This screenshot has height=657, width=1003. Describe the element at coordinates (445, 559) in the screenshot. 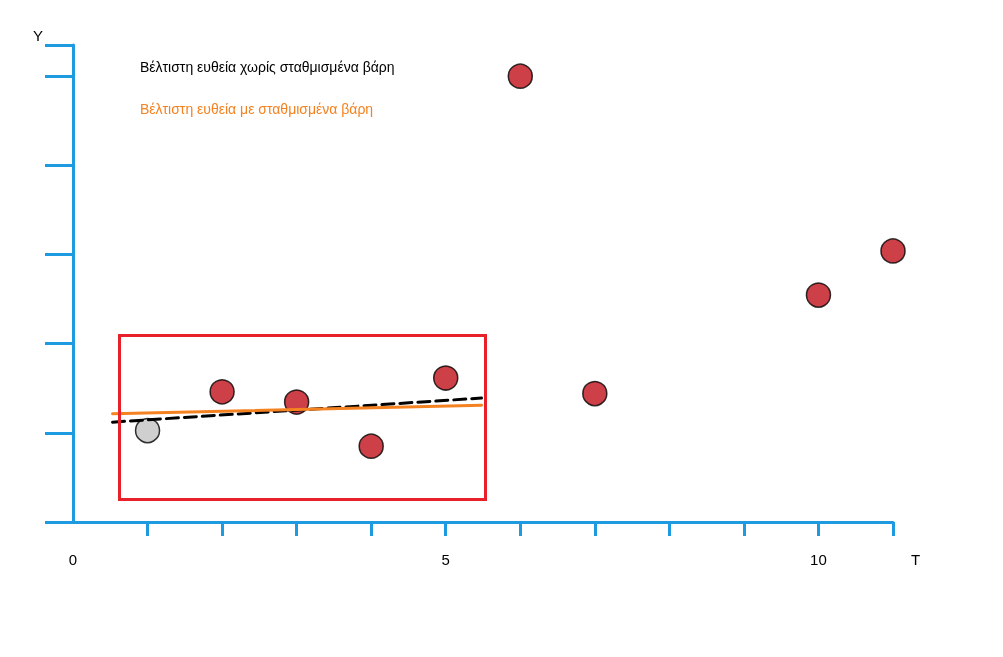

I see `x-tick-label: 5` at that location.